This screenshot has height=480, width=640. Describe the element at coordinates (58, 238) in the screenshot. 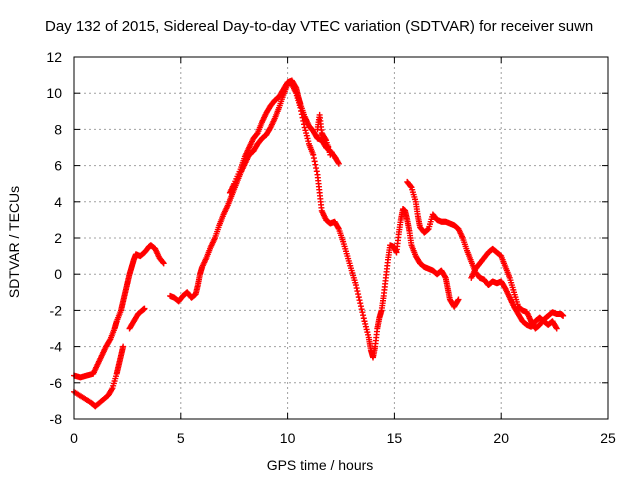

I see `y-tick-label: 2` at that location.